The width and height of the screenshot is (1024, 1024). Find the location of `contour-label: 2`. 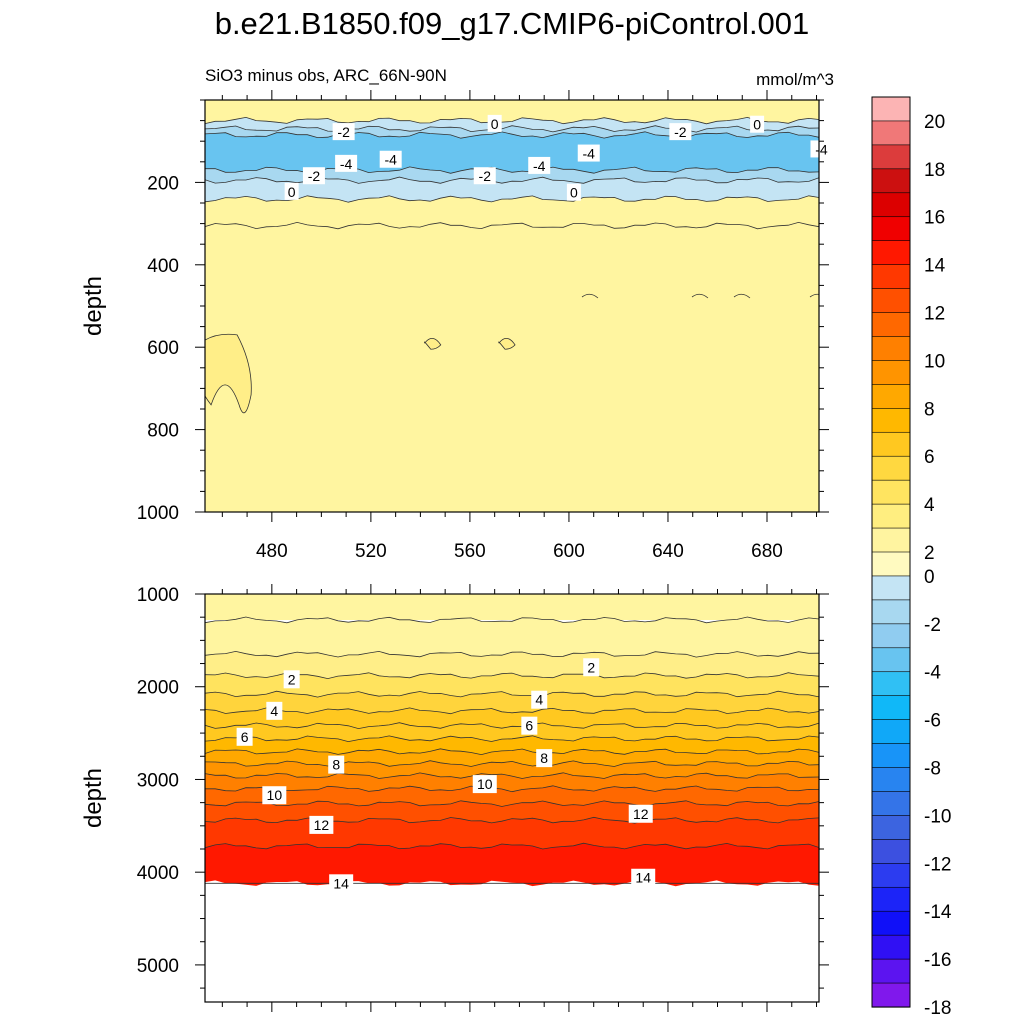

contour-label: 2 is located at coordinates (591, 667).